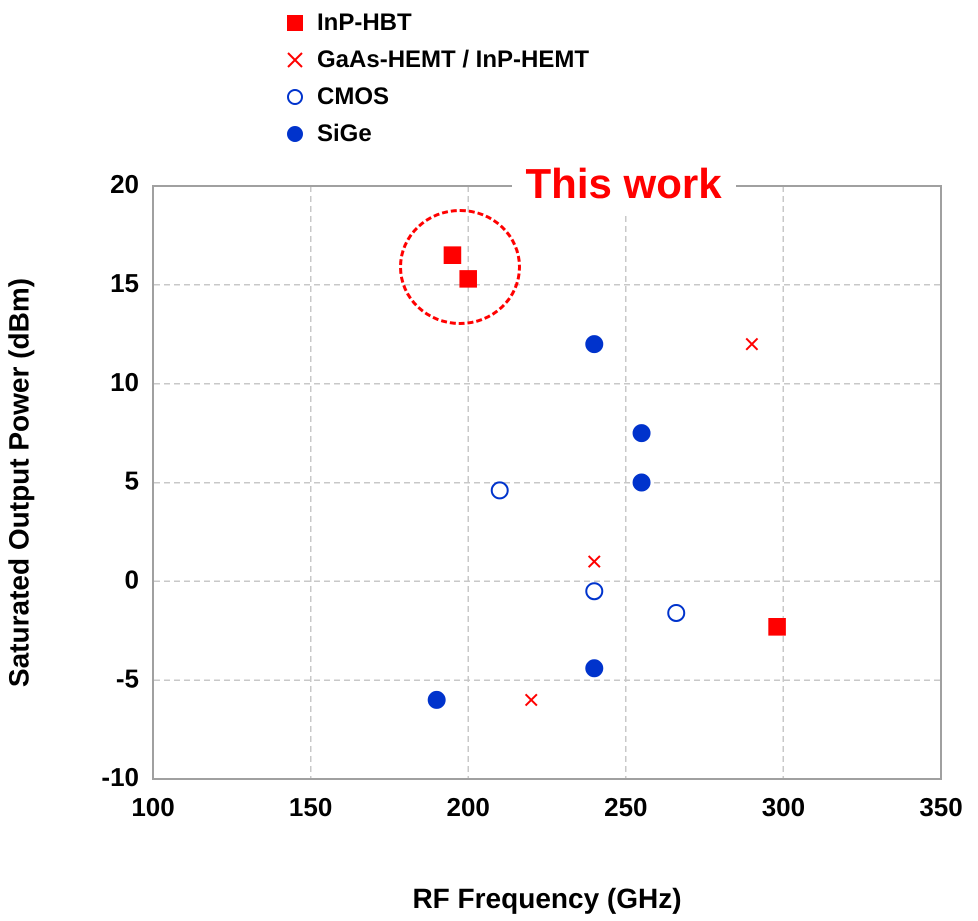 The image size is (978, 921). What do you see at coordinates (124, 381) in the screenshot?
I see `y-tick-label: 10` at bounding box center [124, 381].